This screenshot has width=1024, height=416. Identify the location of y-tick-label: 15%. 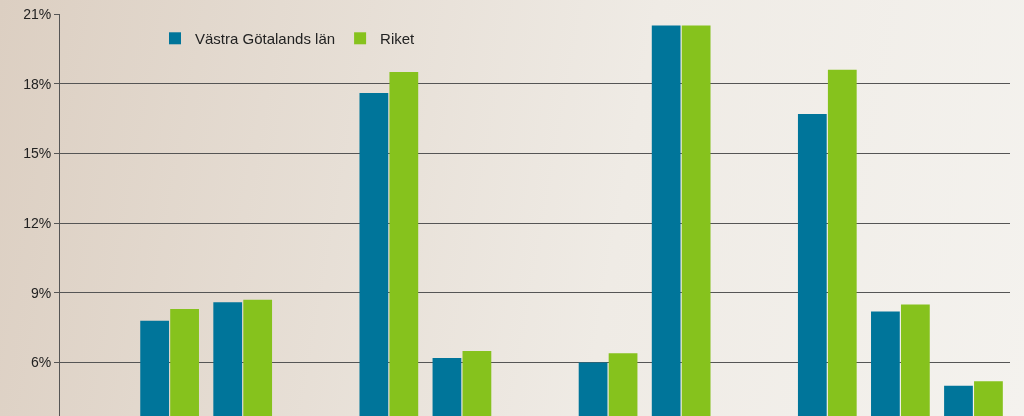
(37, 153).